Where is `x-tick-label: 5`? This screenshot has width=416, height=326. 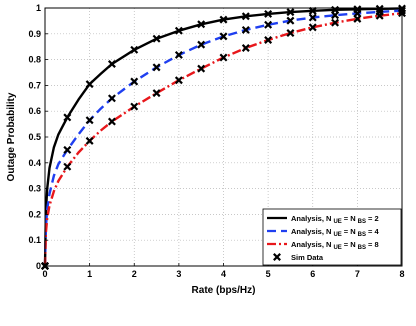 x-tick-label: 5 is located at coordinates (268, 274).